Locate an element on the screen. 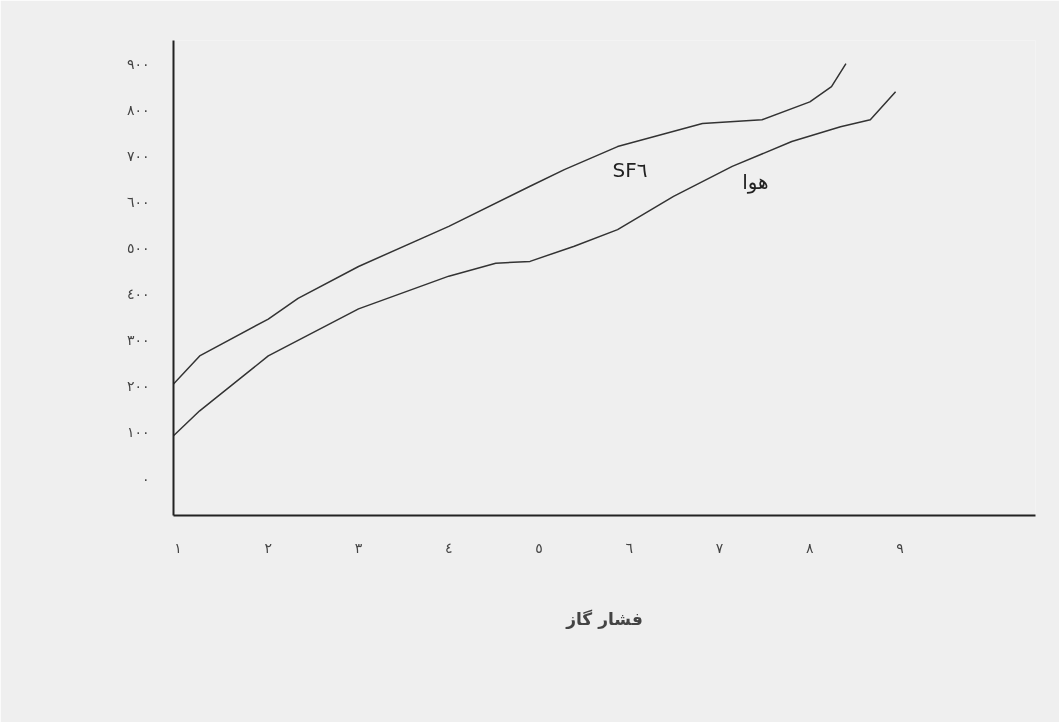 The width and height of the screenshot is (1059, 722). y-tick-label: ٩٠٠ is located at coordinates (138, 63).